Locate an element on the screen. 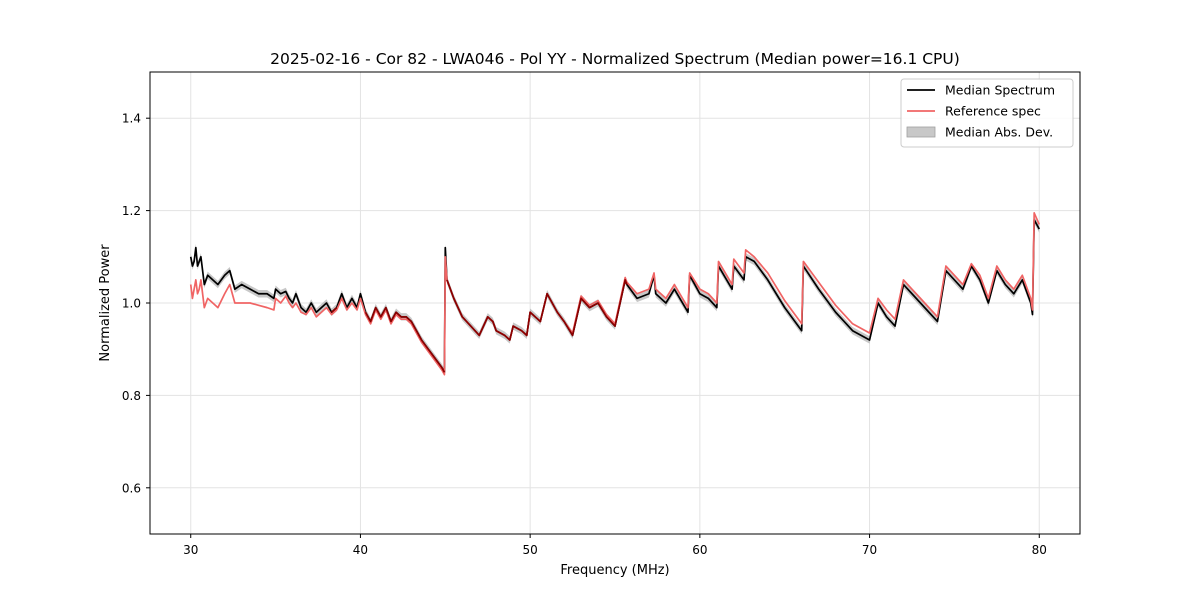 The image size is (1200, 600). x-tick-label: 30 is located at coordinates (190, 550).